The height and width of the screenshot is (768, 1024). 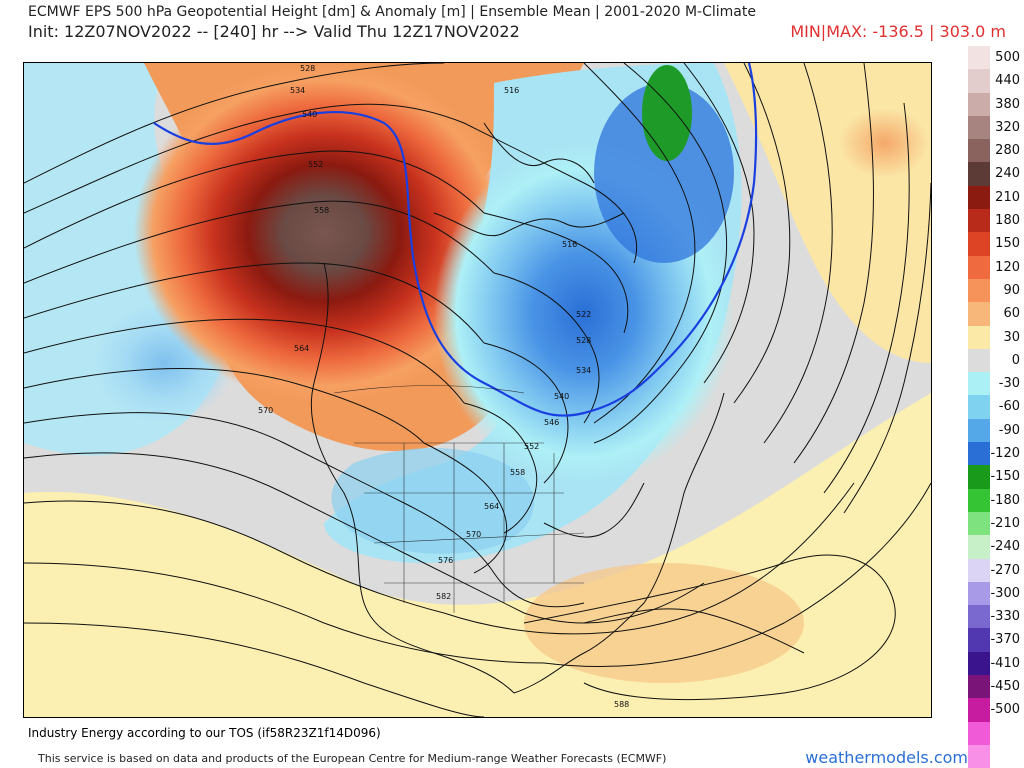 I want to click on legend-entry: 280, so click(x=994, y=151).